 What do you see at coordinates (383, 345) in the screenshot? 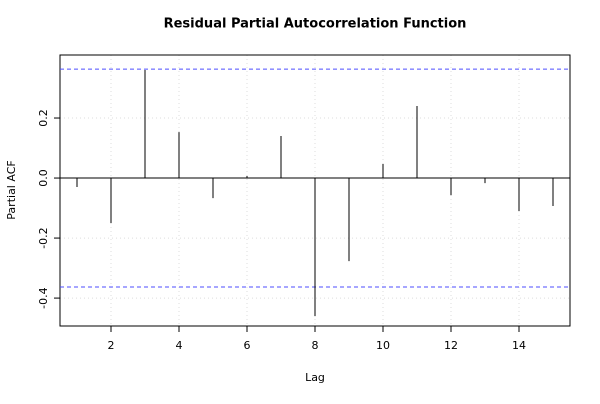
I see `x-tick-label: 10` at bounding box center [383, 345].